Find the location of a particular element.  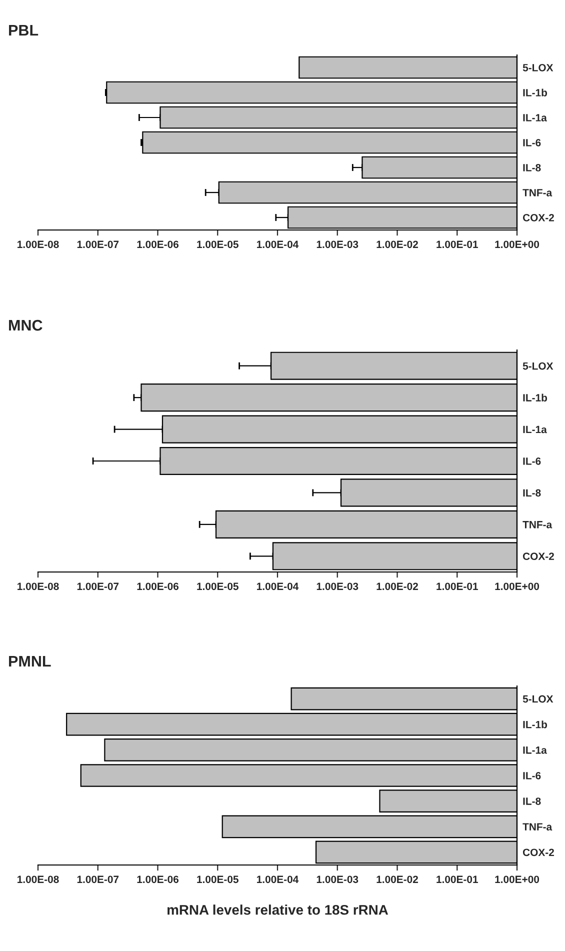

x-axis-title: mRNA levels relative to 18S rRNA is located at coordinates (278, 909).